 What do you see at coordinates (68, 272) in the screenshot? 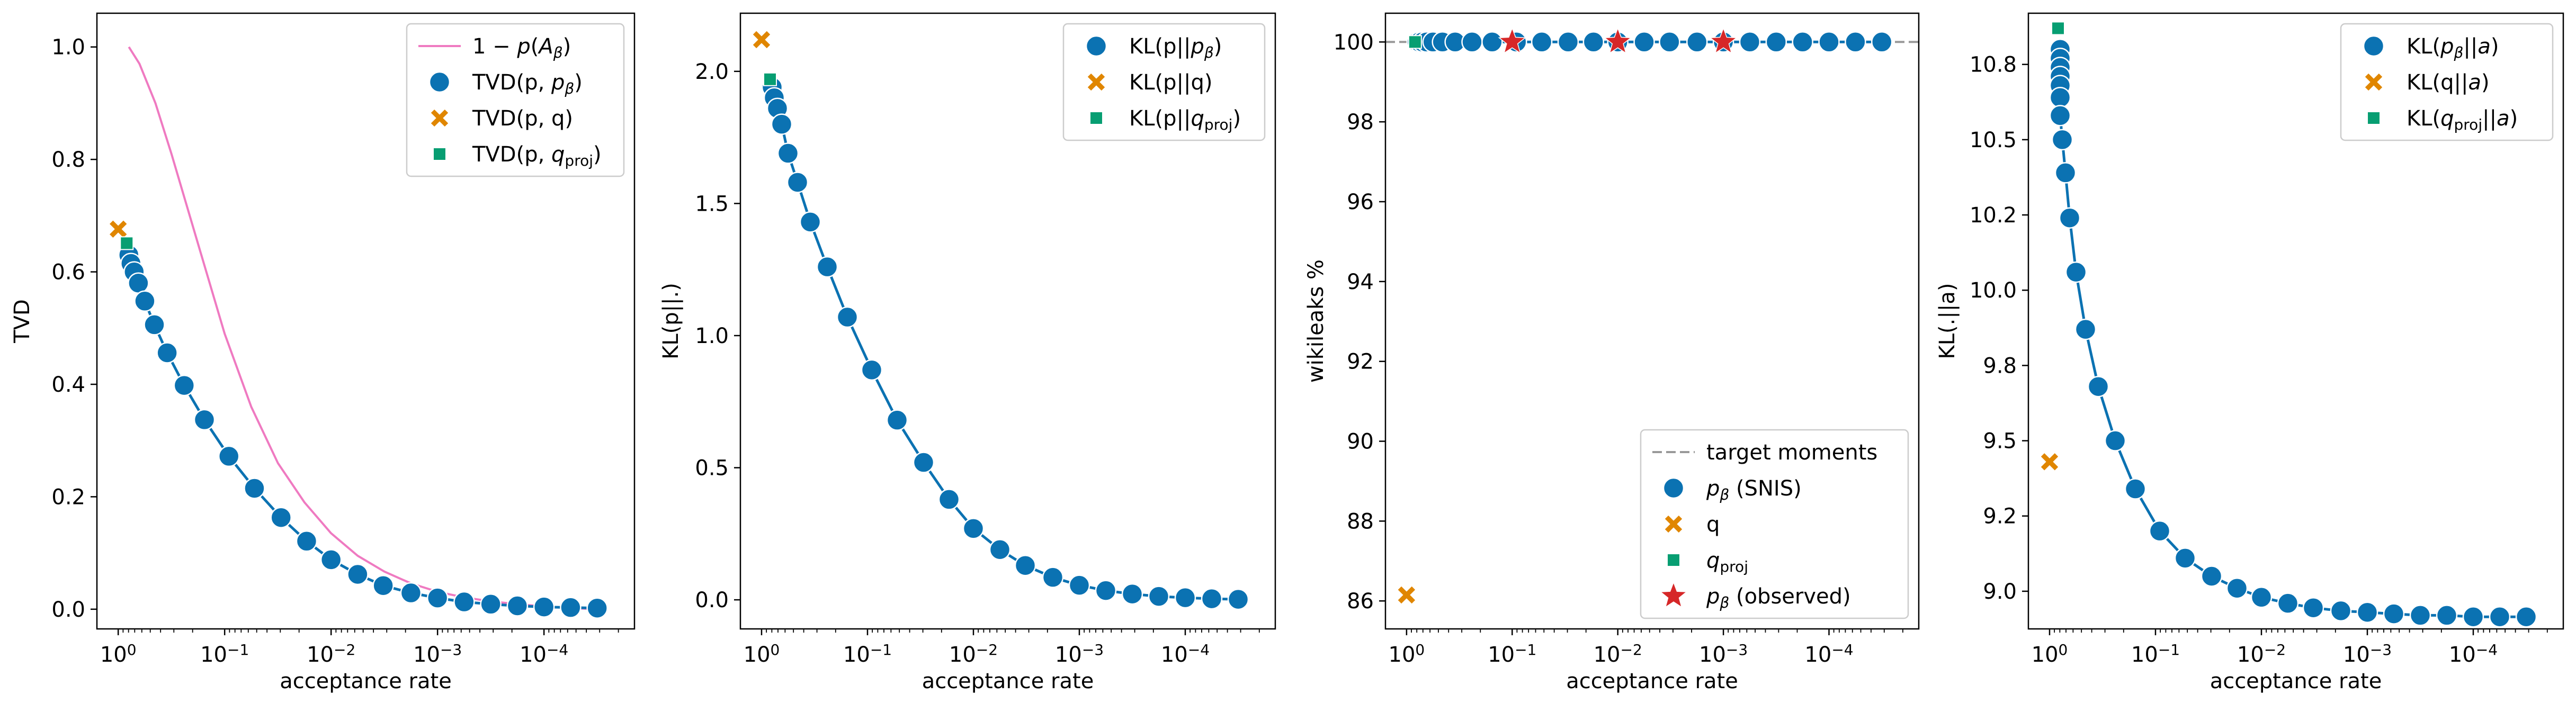
I see `y-tick-label: 0.6` at bounding box center [68, 272].